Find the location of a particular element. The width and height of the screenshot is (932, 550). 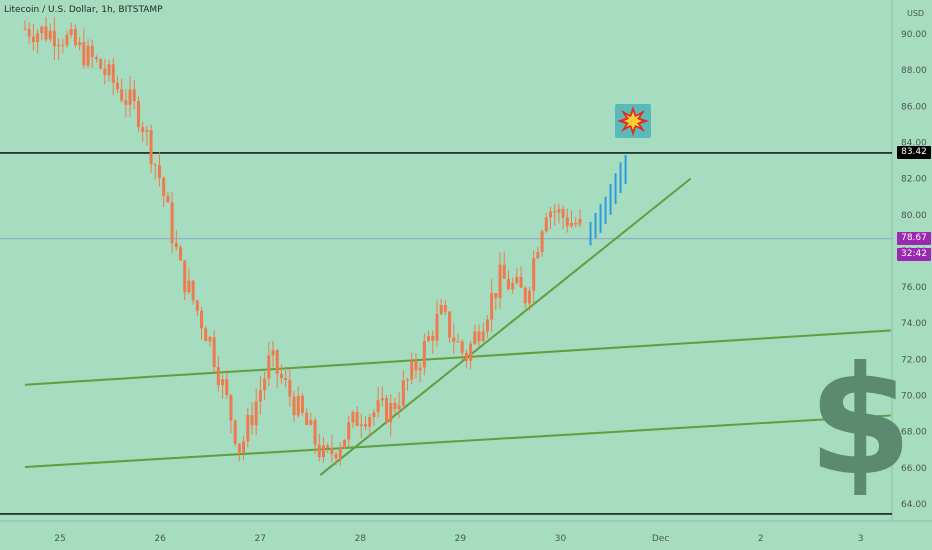

y-tick-label: 70.00 is located at coordinates (914, 397).